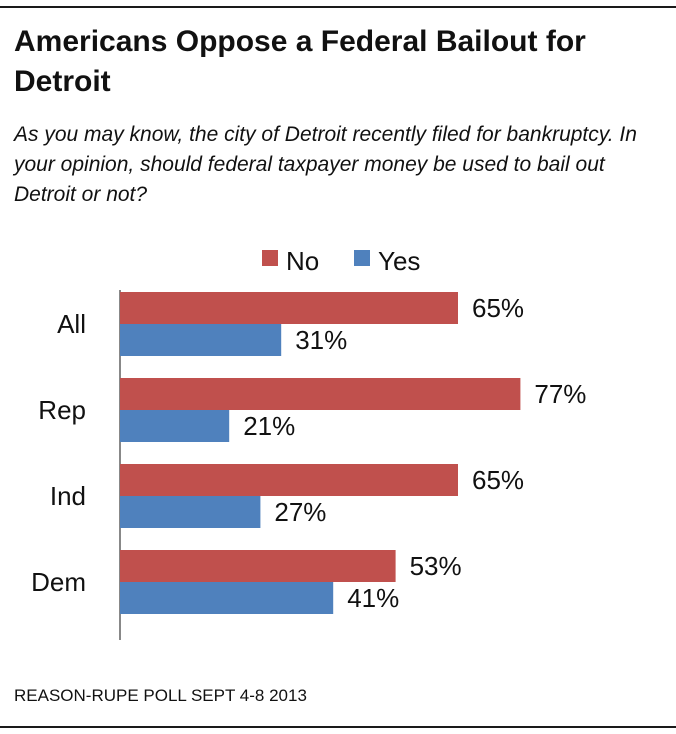 The image size is (676, 734). What do you see at coordinates (320, 394) in the screenshot?
I see `bar-no-rep` at bounding box center [320, 394].